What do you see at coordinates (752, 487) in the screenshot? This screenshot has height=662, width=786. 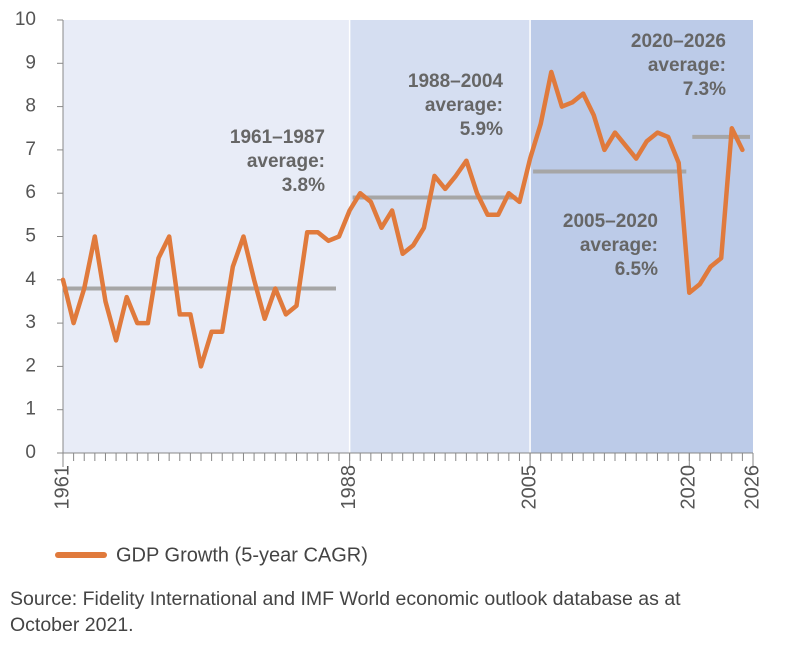 I see `x-tick-label: 2026` at bounding box center [752, 487].